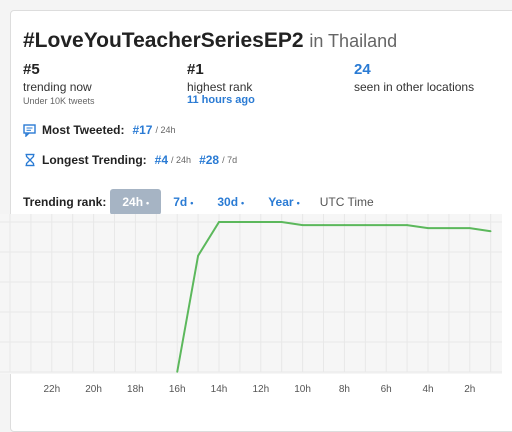 Image resolution: width=512 pixels, height=432 pixels. Describe the element at coordinates (414, 87) in the screenshot. I see `stat-label: seen in other locations` at that location.